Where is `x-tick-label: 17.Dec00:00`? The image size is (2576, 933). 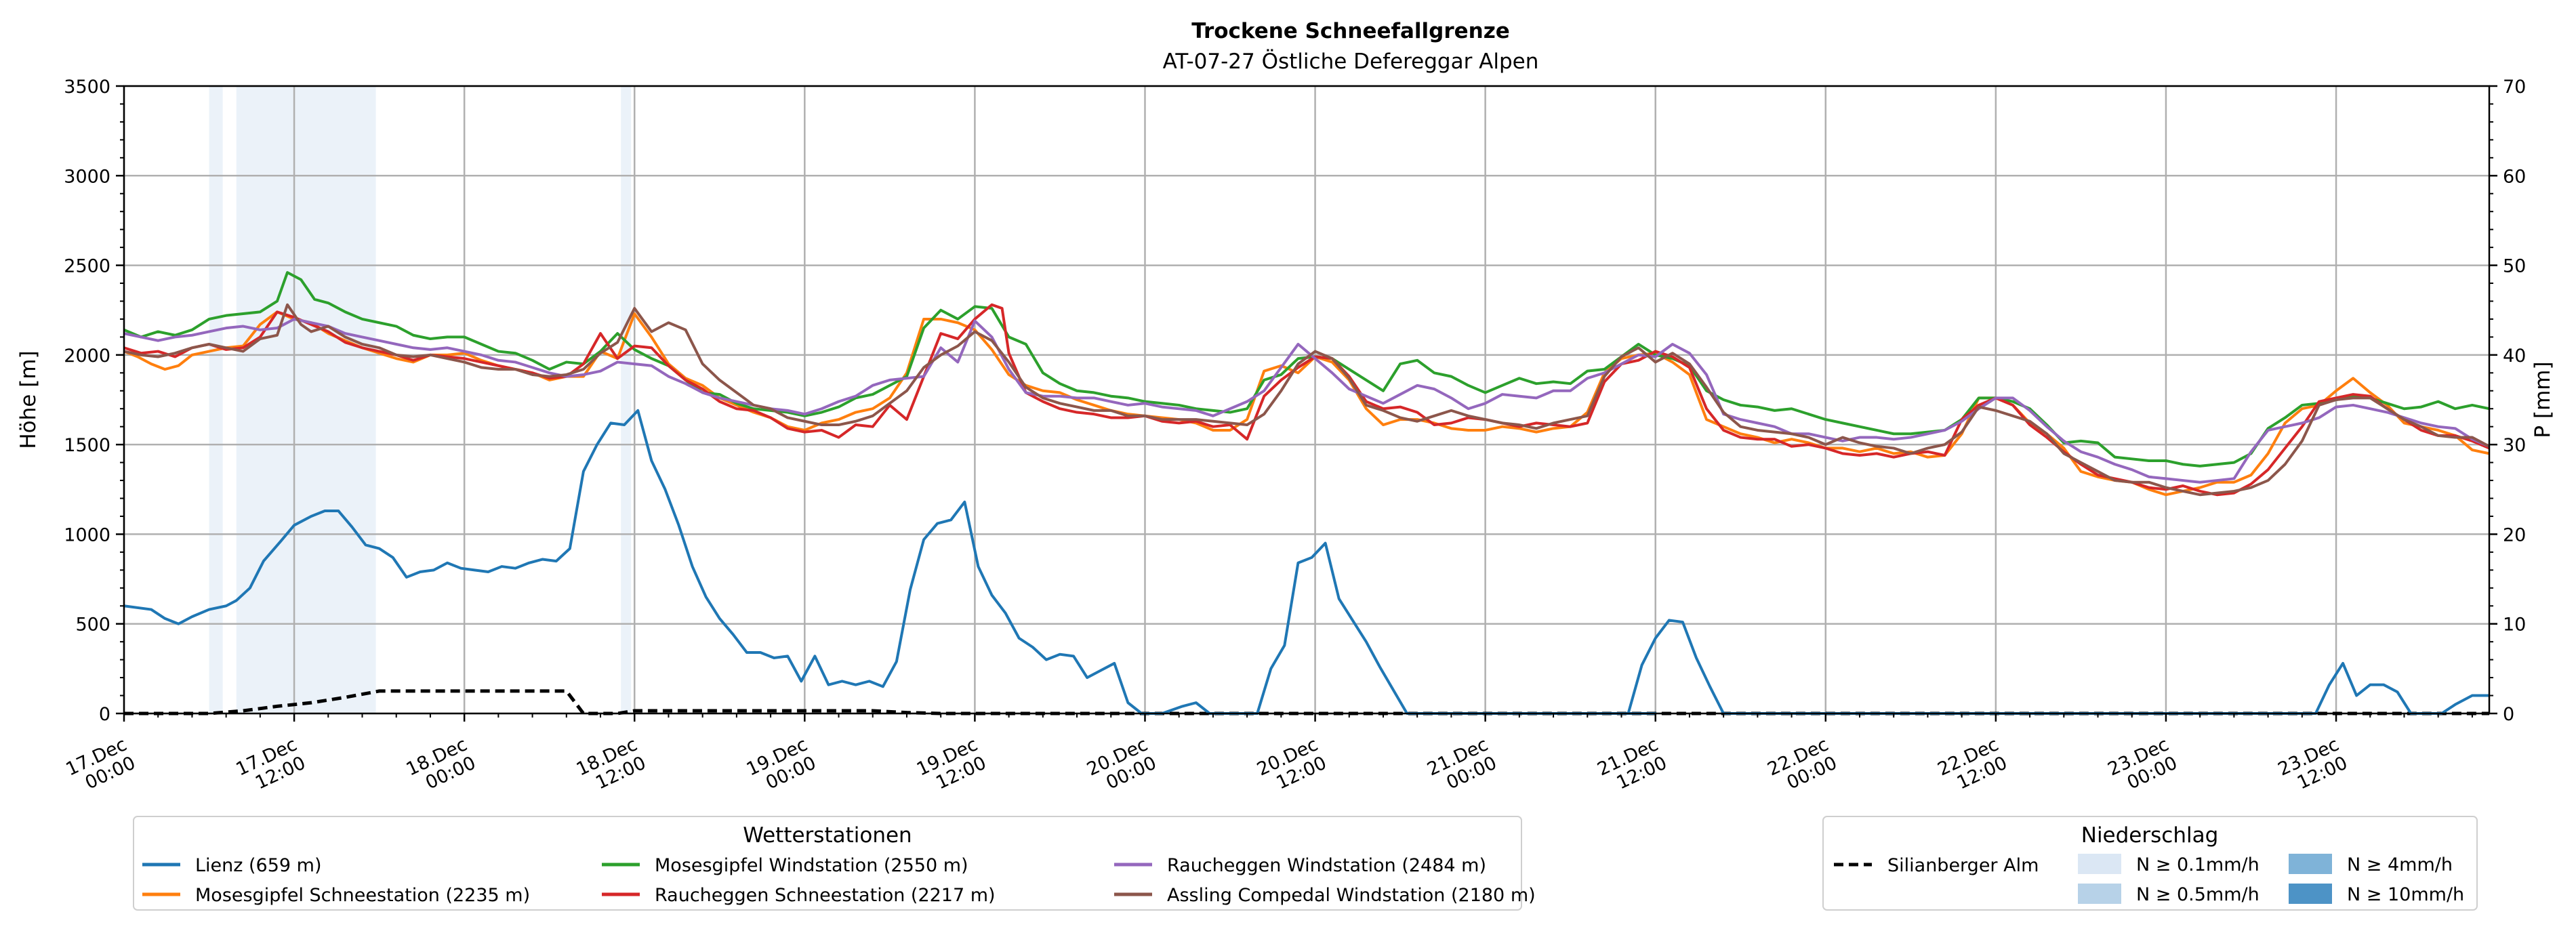 x-tick-label: 17.Dec00:00 is located at coordinates (101, 766).